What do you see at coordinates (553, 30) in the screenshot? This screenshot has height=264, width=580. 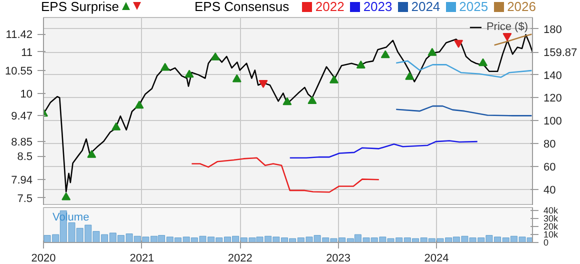 I see `y2-tick-label: 180` at bounding box center [553, 30].